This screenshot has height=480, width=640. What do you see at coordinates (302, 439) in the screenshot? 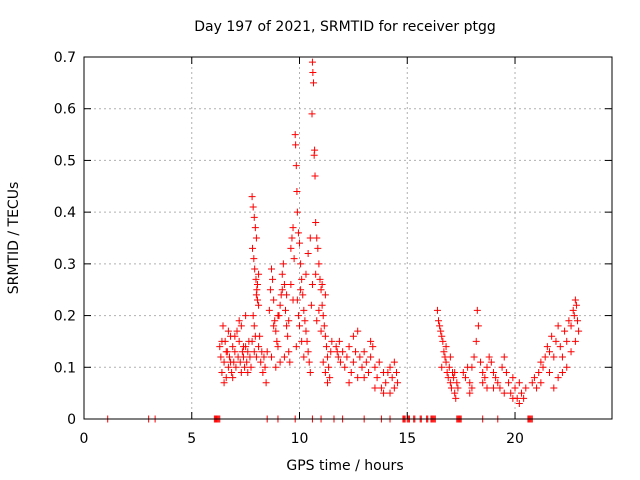
I see `x-tick-labels: 0 5 10 15 20` at bounding box center [302, 439].